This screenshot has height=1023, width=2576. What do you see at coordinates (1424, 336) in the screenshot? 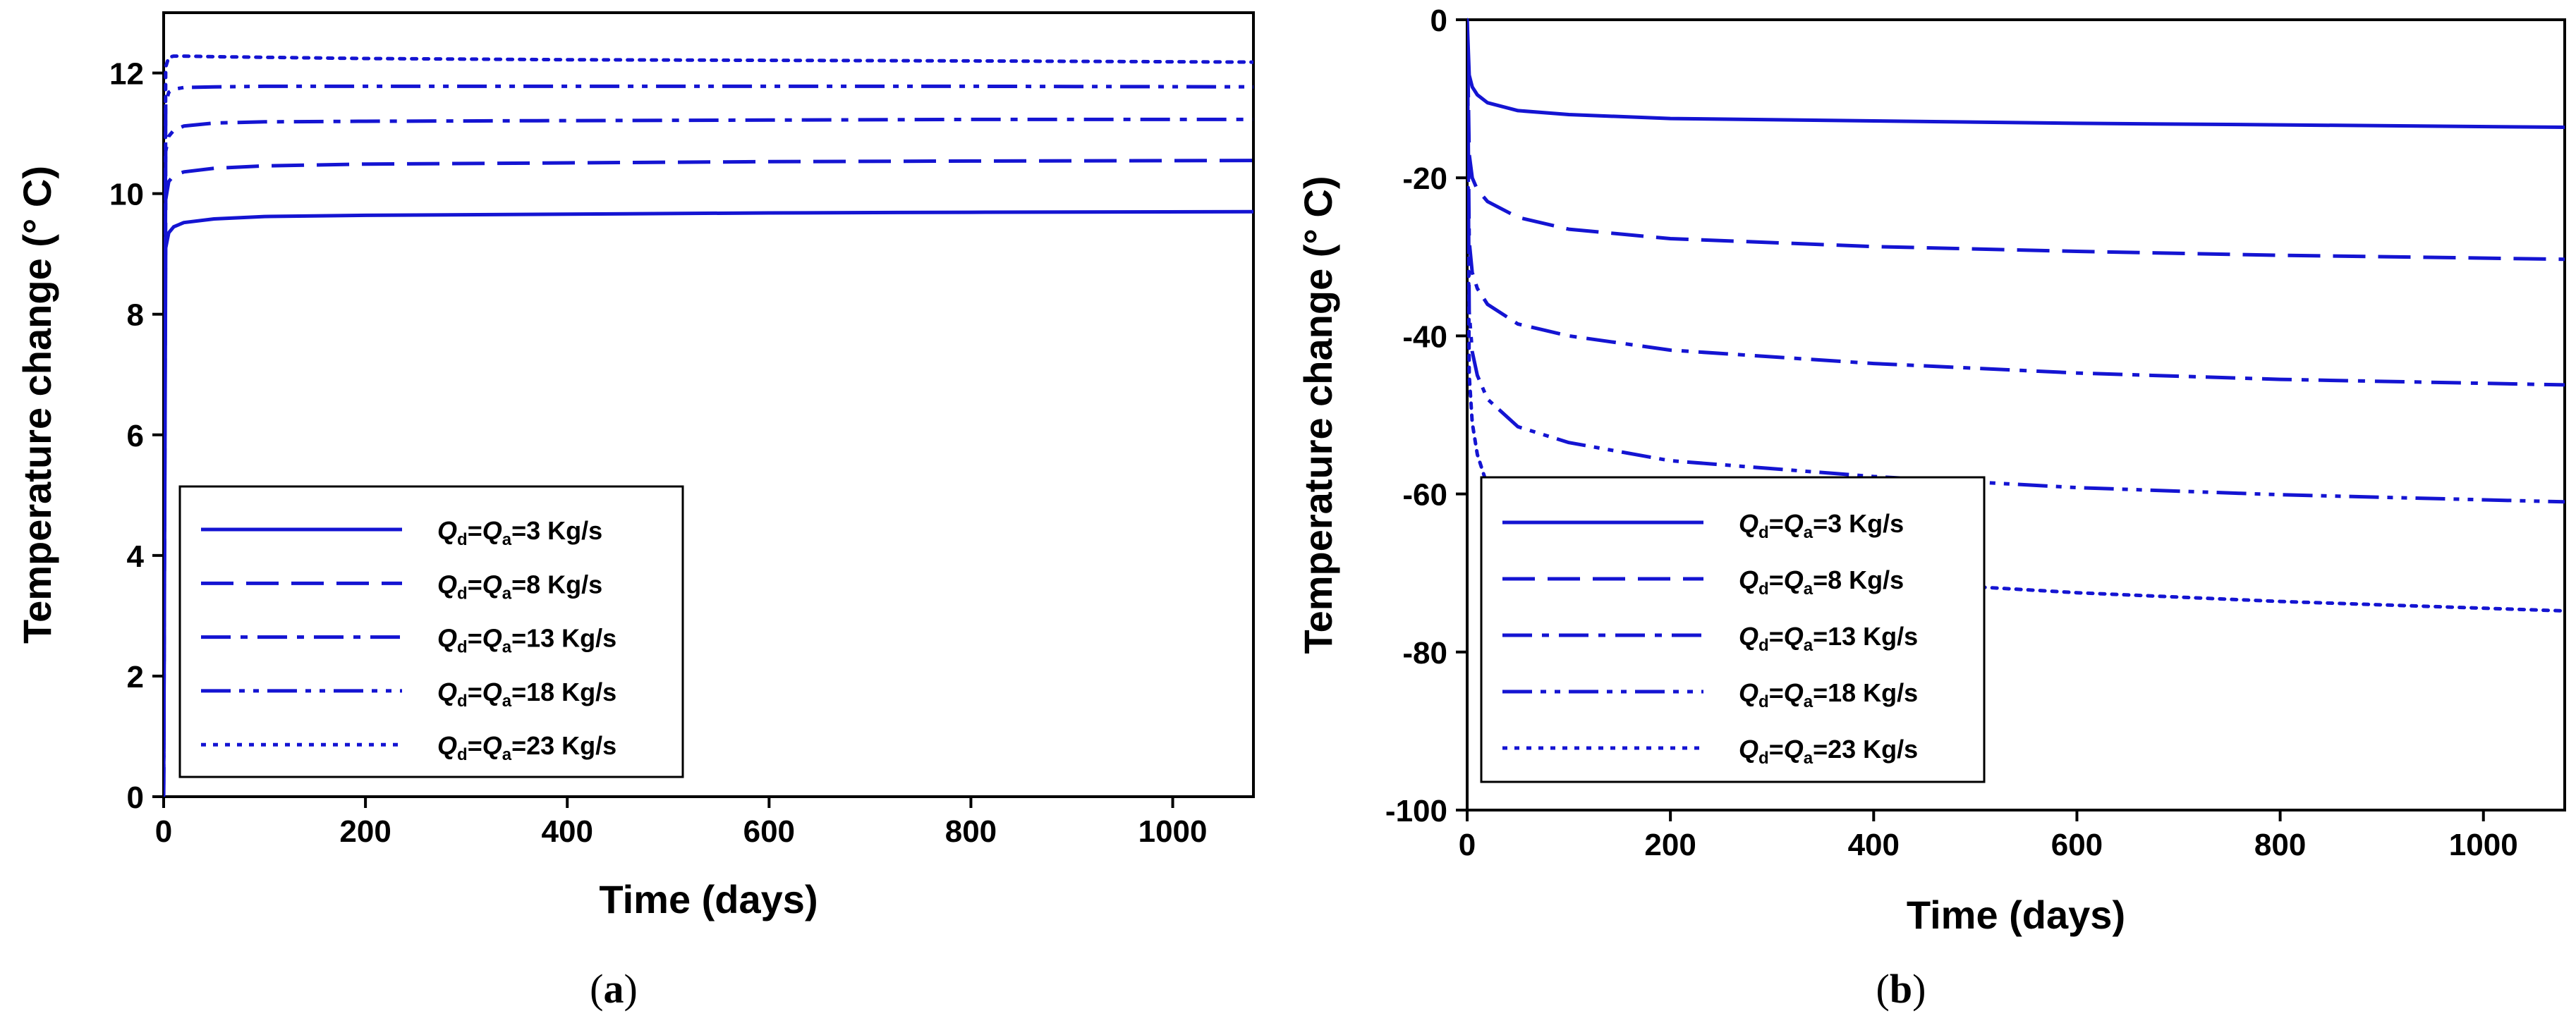
I see `y-tick-label: -40` at bounding box center [1424, 336].